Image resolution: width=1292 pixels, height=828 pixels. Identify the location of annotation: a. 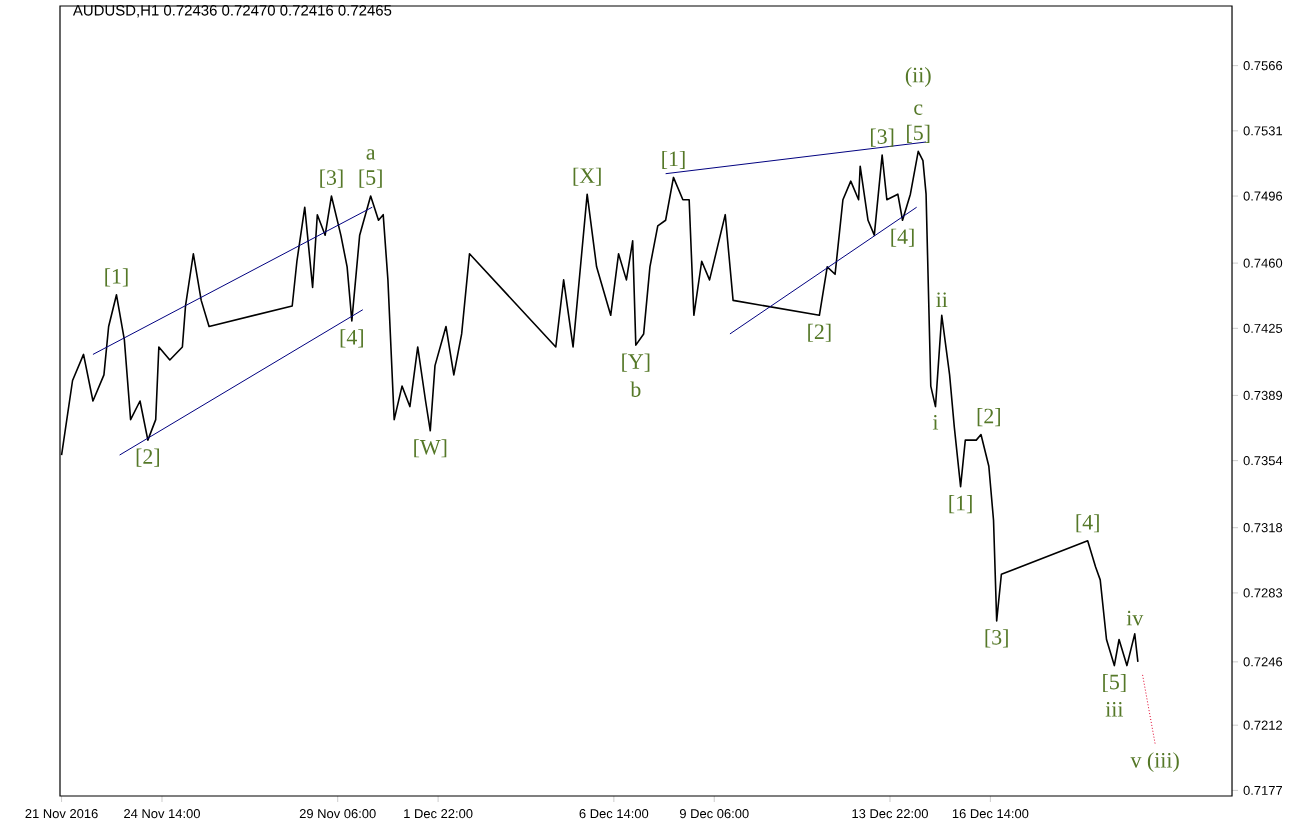
(371, 154).